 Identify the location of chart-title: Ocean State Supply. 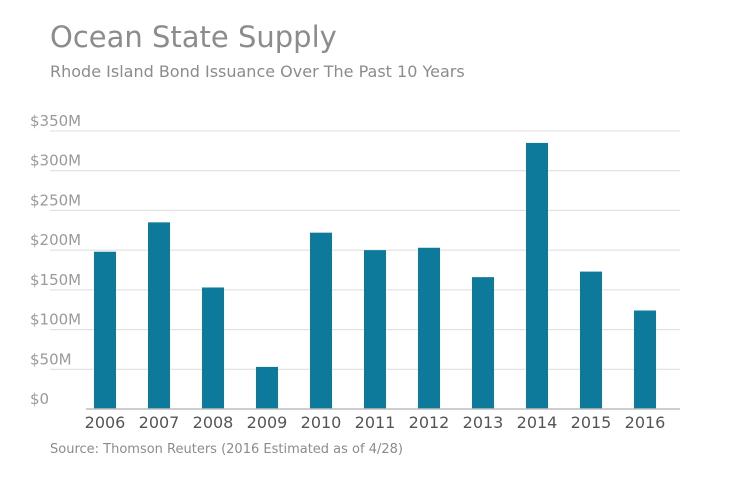
(193, 37).